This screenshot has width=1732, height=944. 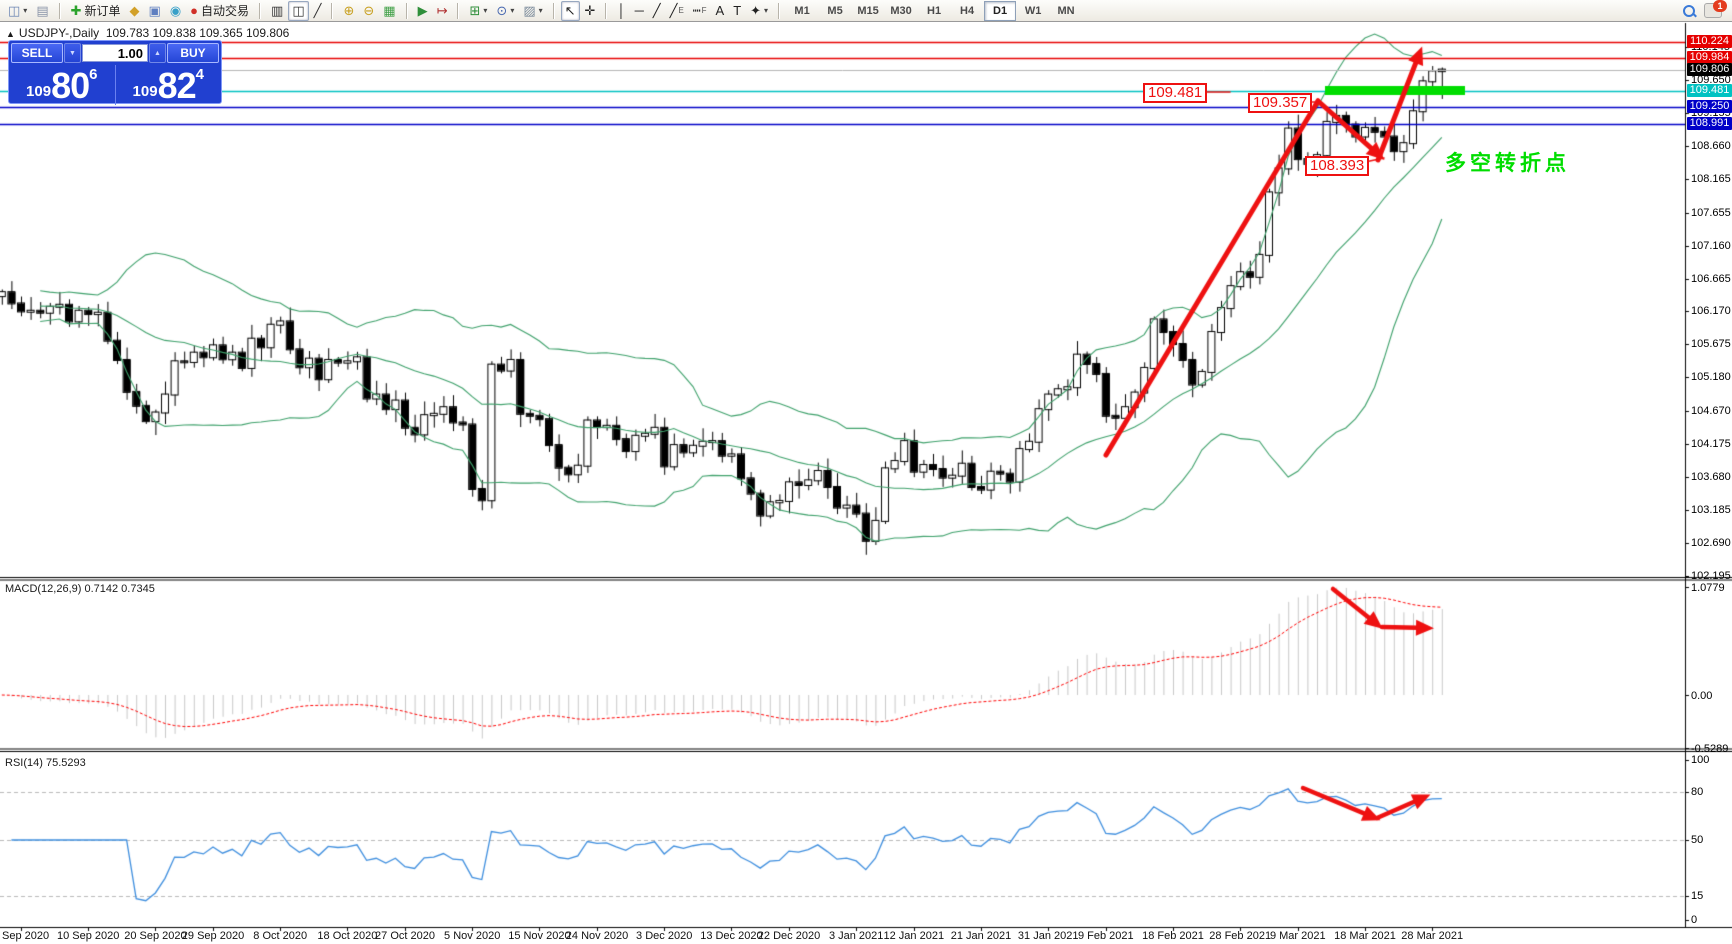 What do you see at coordinates (72, 53) in the screenshot?
I see `volume-down-button: ▼` at bounding box center [72, 53].